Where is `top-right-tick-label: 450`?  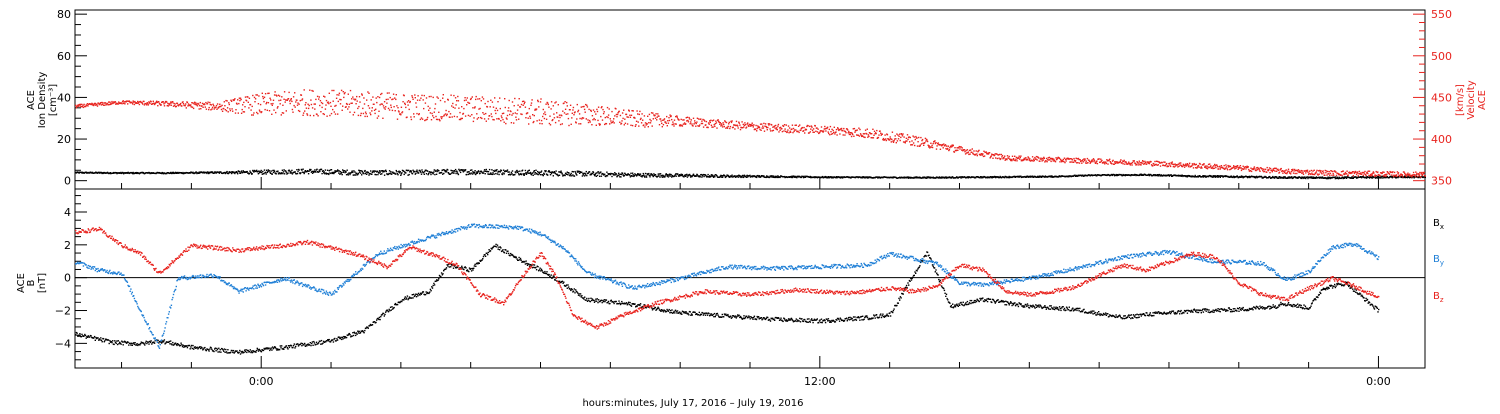
top-right-tick-label: 450 is located at coordinates (1441, 97).